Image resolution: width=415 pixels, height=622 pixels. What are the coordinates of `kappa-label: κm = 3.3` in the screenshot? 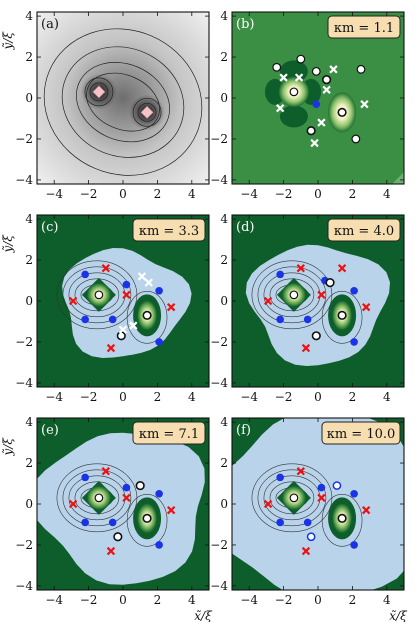 It's located at (169, 231).